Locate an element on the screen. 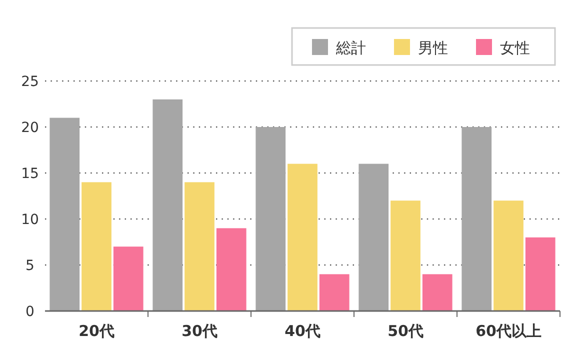 The image size is (582, 360). x-tick-label: 60代以上 is located at coordinates (509, 331).